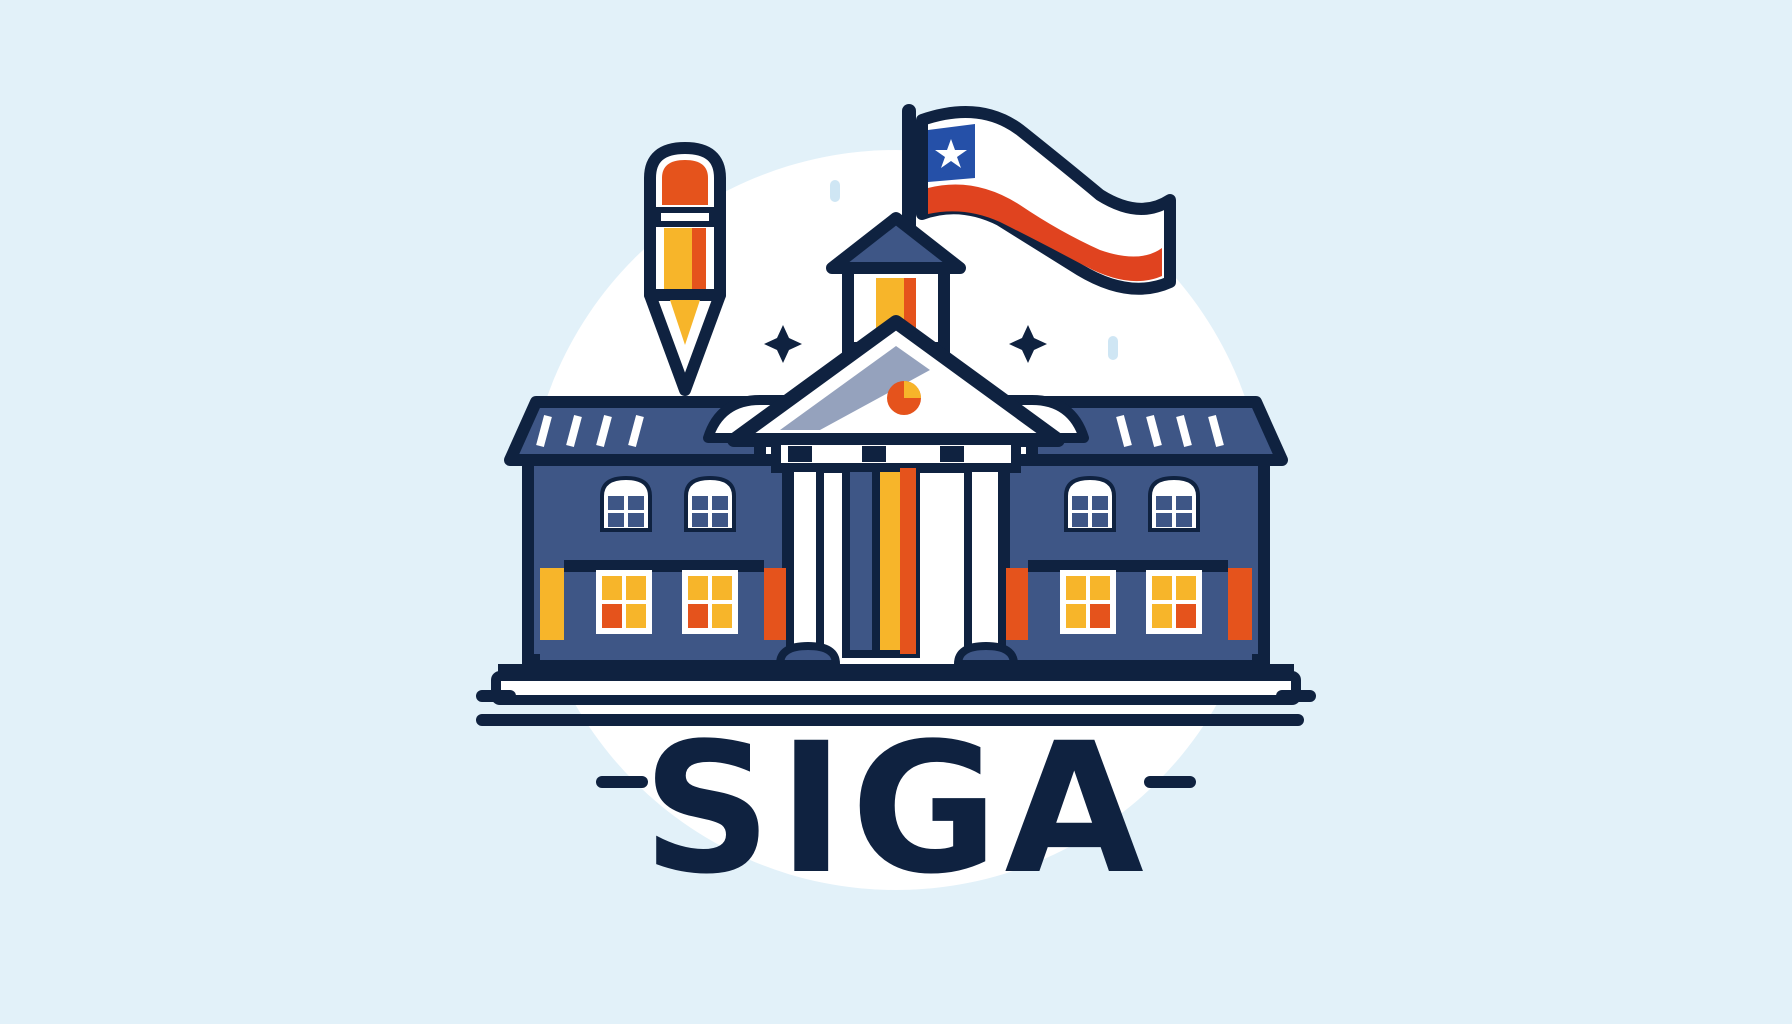 The width and height of the screenshot is (1792, 1024). I want to click on right-wing, so click(1134, 560).